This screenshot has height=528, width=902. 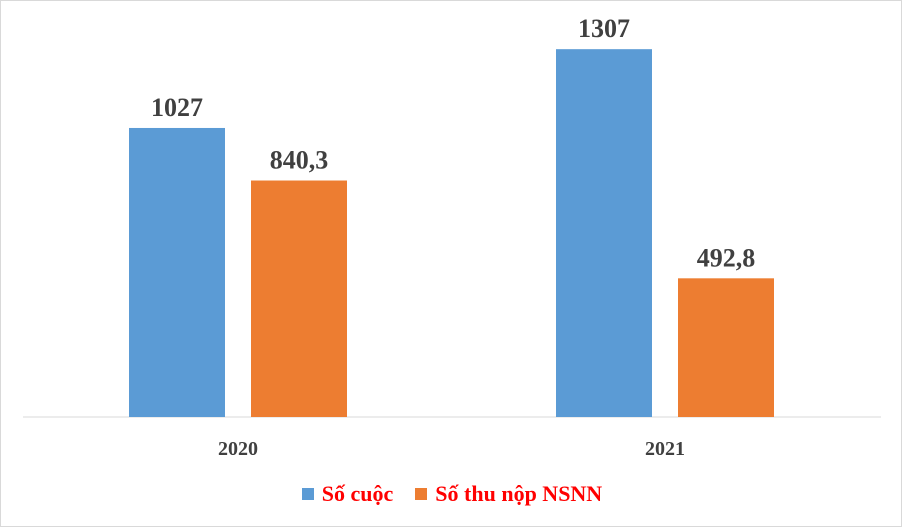 I want to click on data-label-2021-series-1: 1307, so click(x=604, y=28).